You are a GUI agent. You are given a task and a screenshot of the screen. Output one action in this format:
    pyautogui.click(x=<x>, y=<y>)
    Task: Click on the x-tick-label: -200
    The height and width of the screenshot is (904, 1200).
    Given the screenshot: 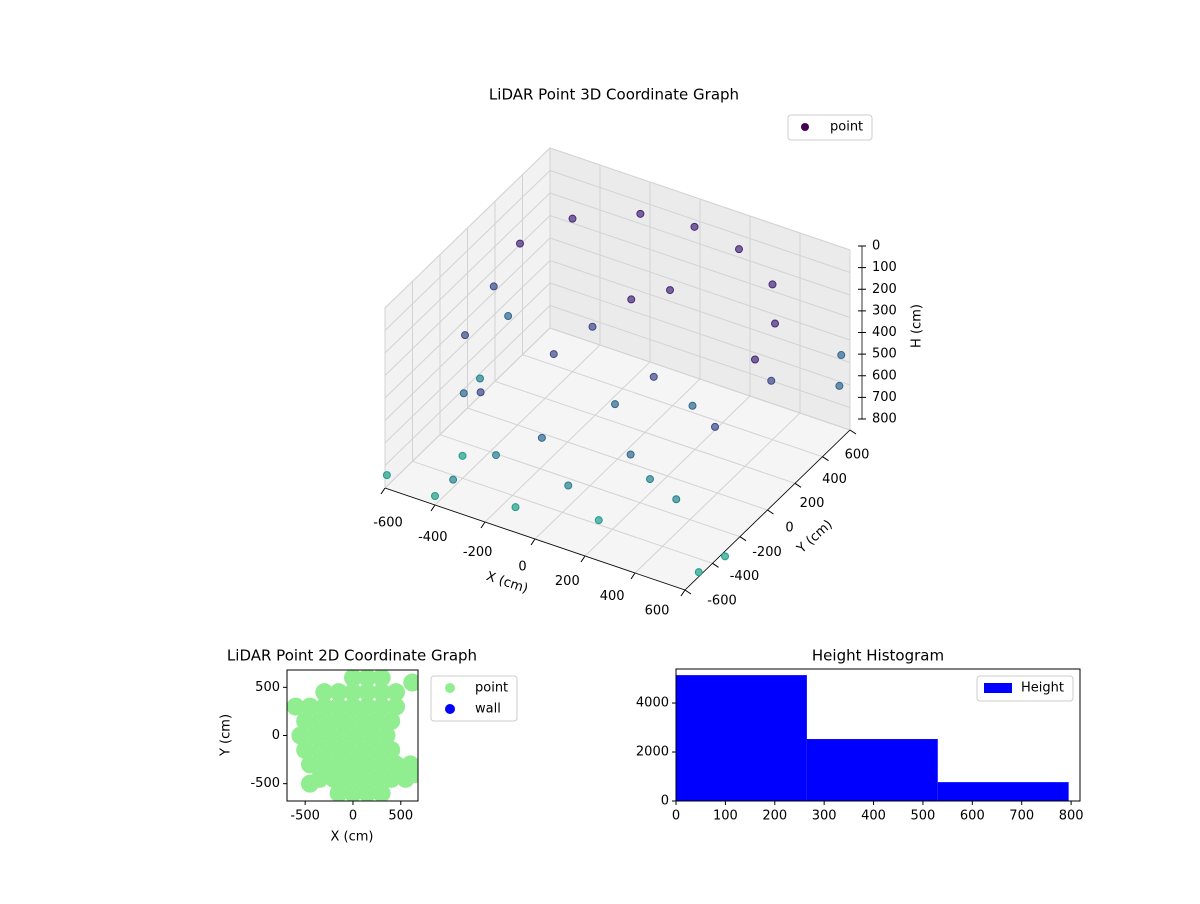 What is the action you would take?
    pyautogui.click(x=478, y=552)
    